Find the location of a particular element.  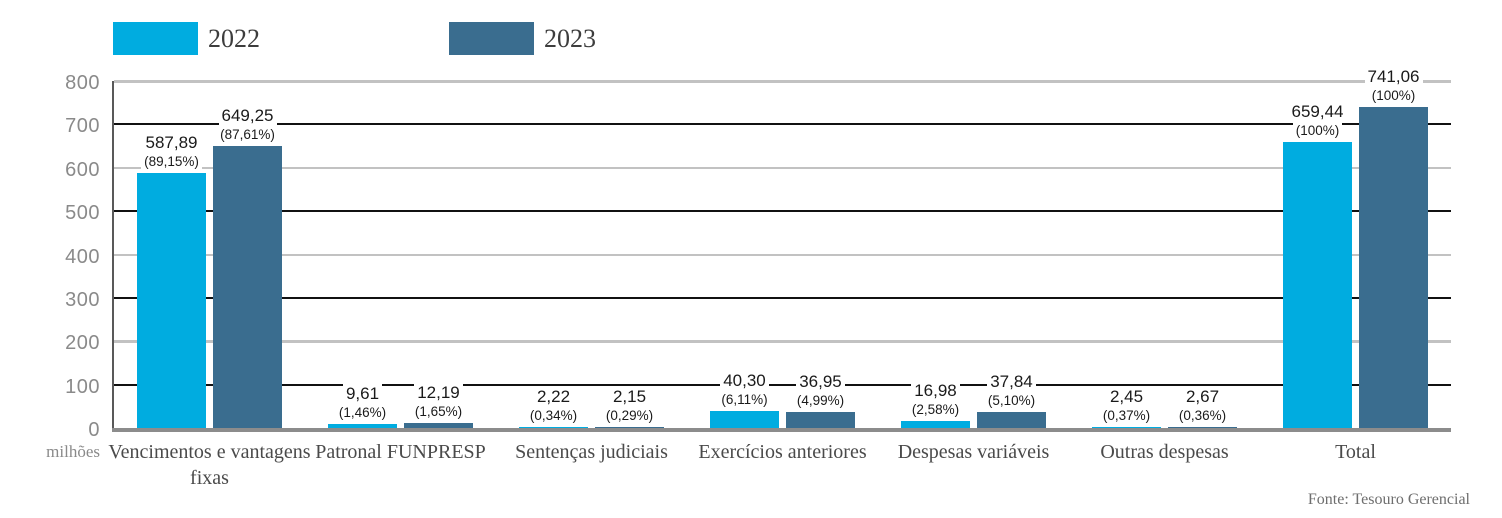

bar-value: 2,45 is located at coordinates (1126, 396).